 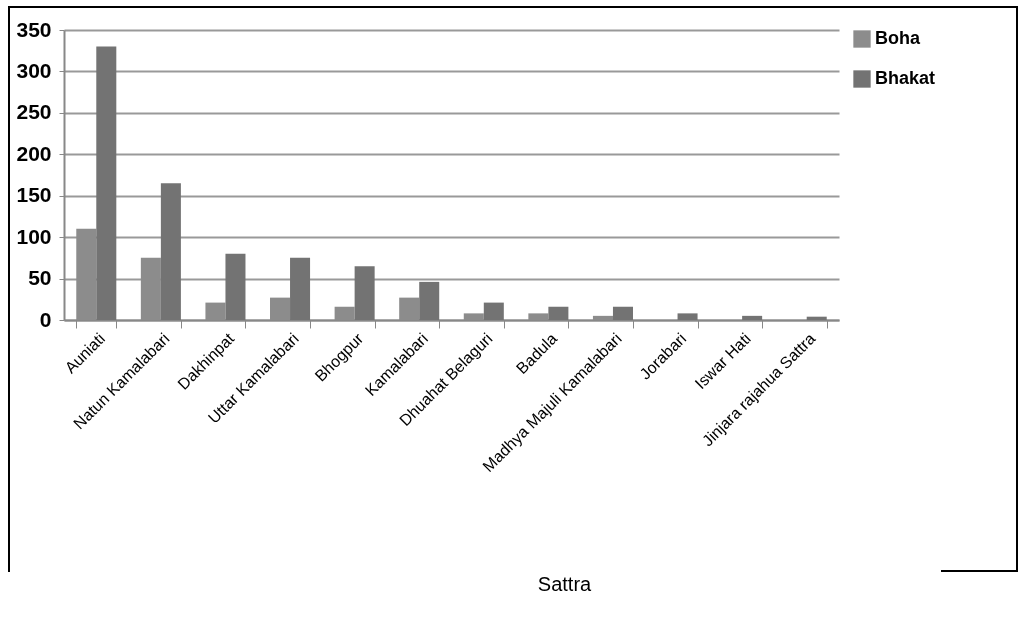 I want to click on y-tick-label: 50, so click(x=40, y=278).